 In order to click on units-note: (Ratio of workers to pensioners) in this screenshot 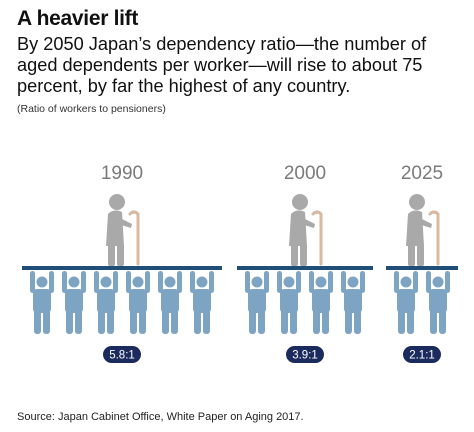, I will do `click(91, 109)`.